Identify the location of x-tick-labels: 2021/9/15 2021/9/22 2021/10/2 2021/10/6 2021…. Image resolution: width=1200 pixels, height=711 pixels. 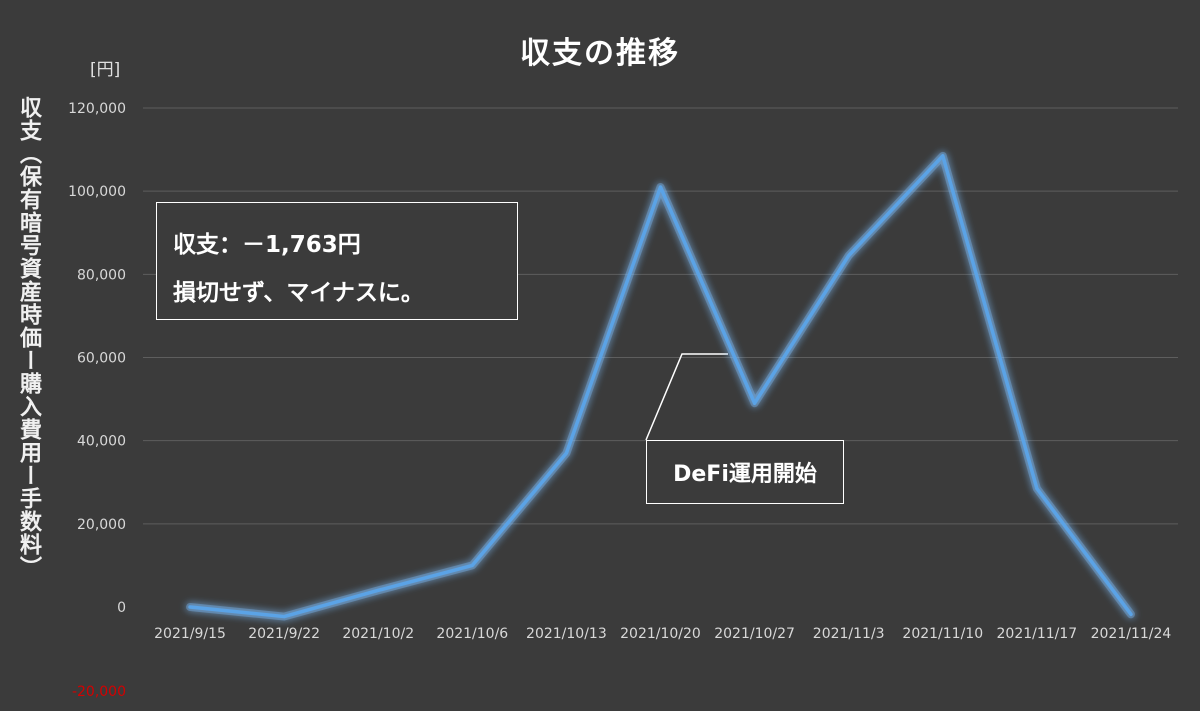
(662, 634).